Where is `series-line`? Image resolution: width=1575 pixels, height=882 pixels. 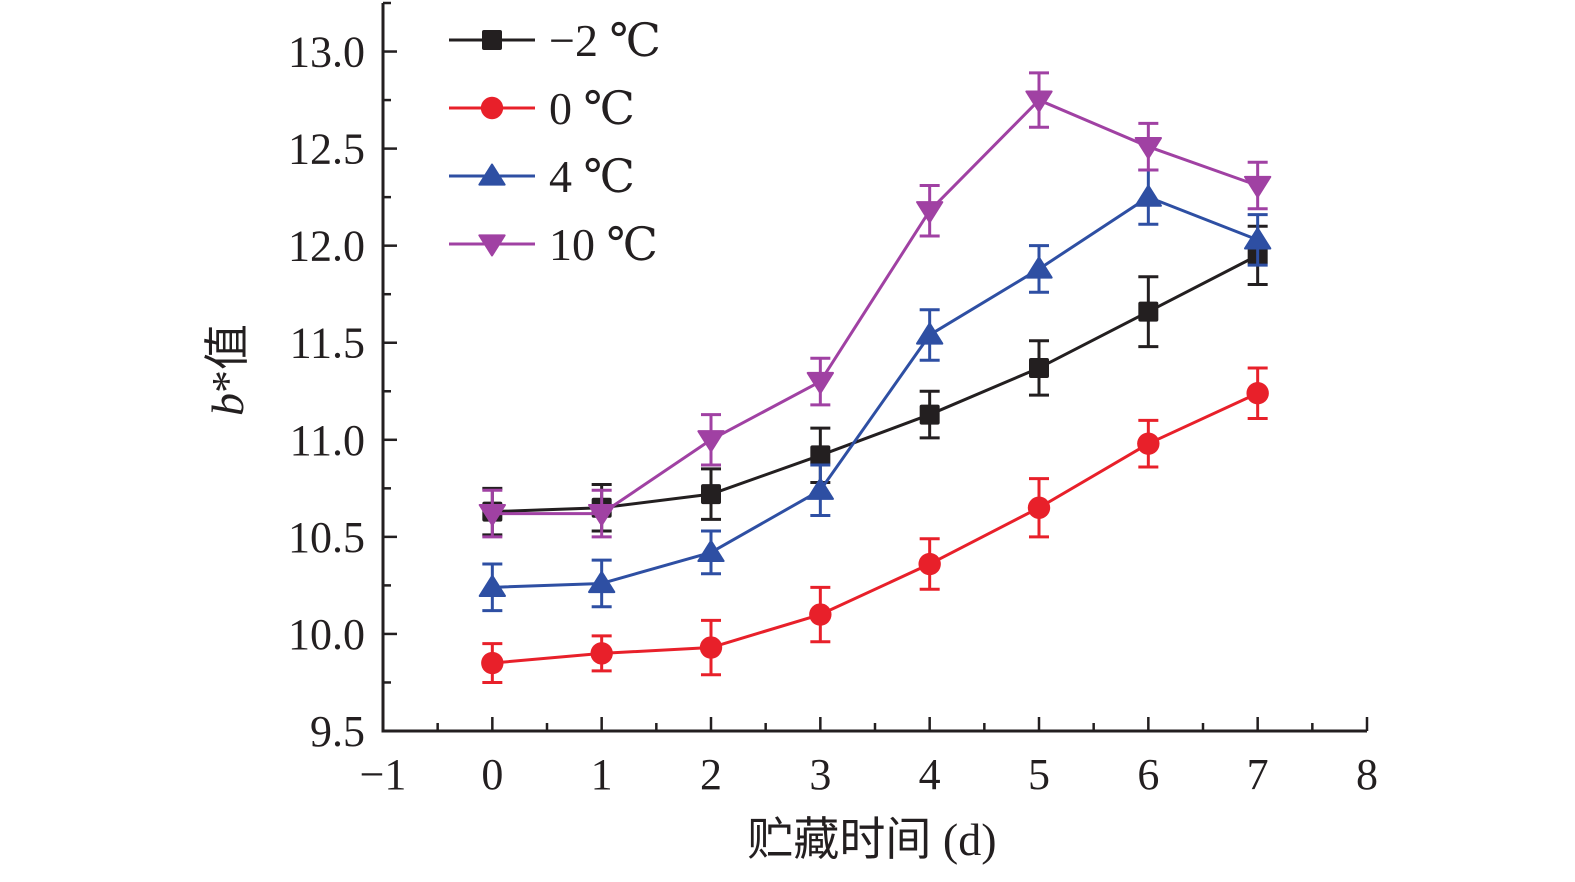 series-line is located at coordinates (875, 384).